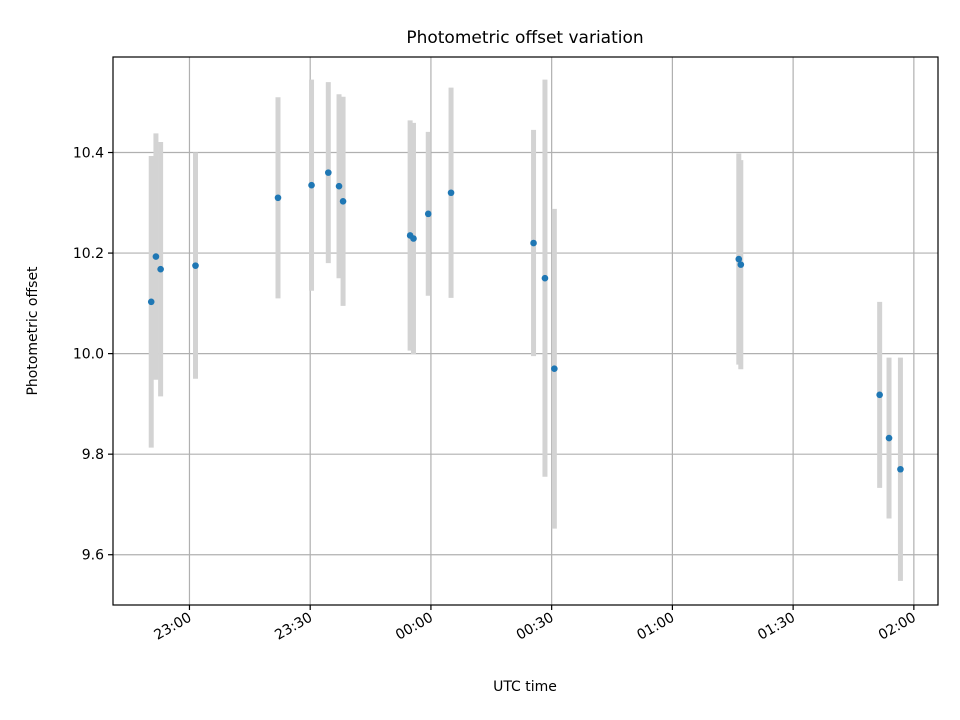  Describe the element at coordinates (776, 627) in the screenshot. I see `x-tick-label: 01:30` at that location.